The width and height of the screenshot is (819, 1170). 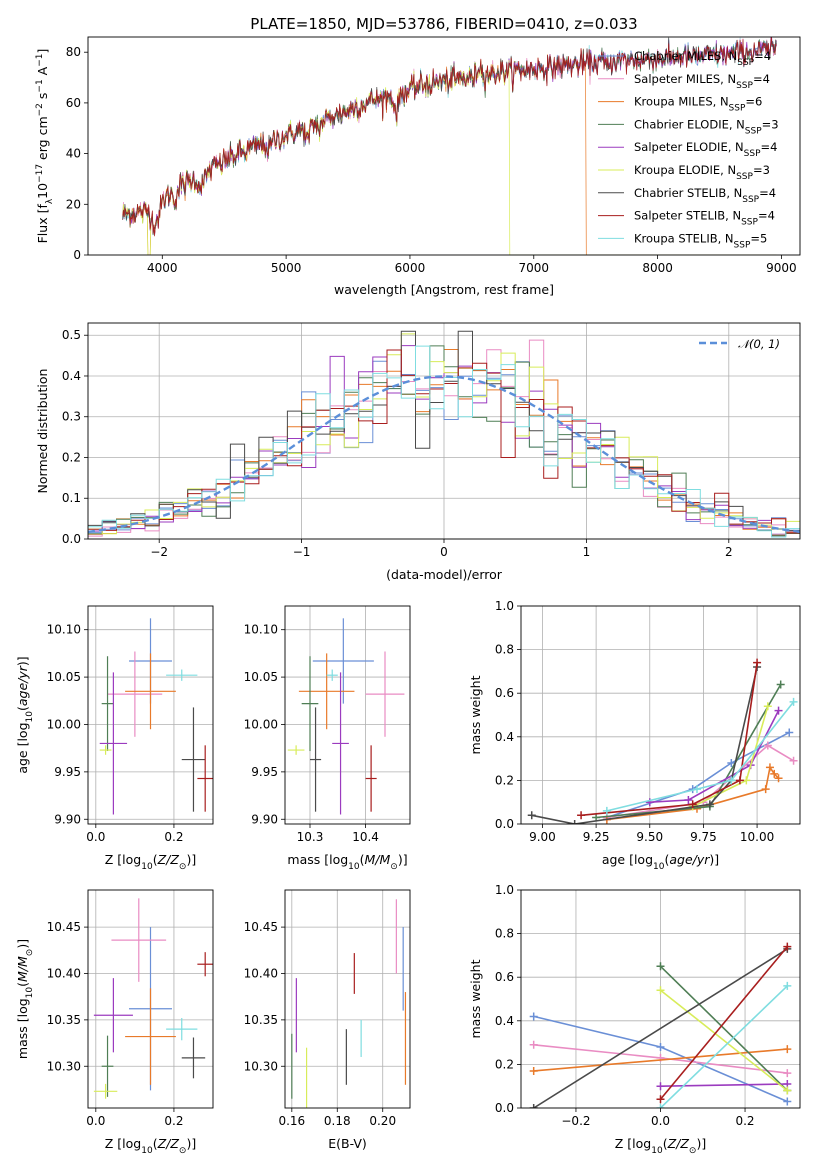 What do you see at coordinates (50, 201) in the screenshot?
I see `label-part: λ` at bounding box center [50, 201].